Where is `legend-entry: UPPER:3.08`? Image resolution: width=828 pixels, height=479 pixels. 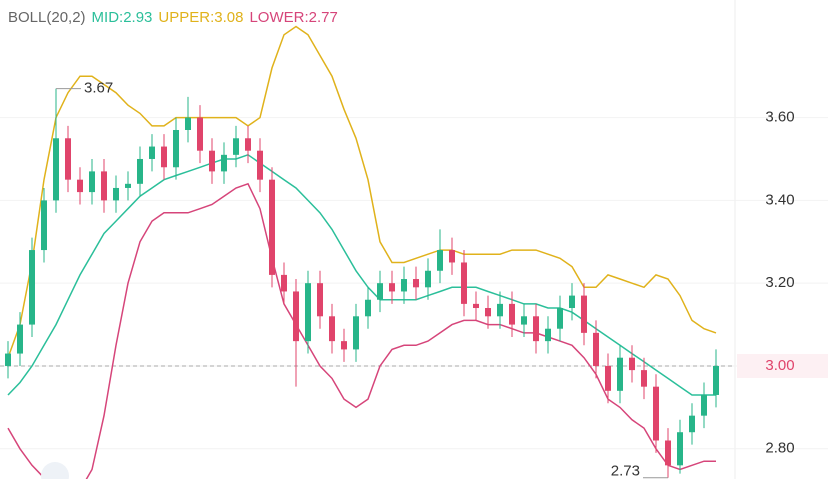 legend-entry: UPPER:3.08 is located at coordinates (200, 17).